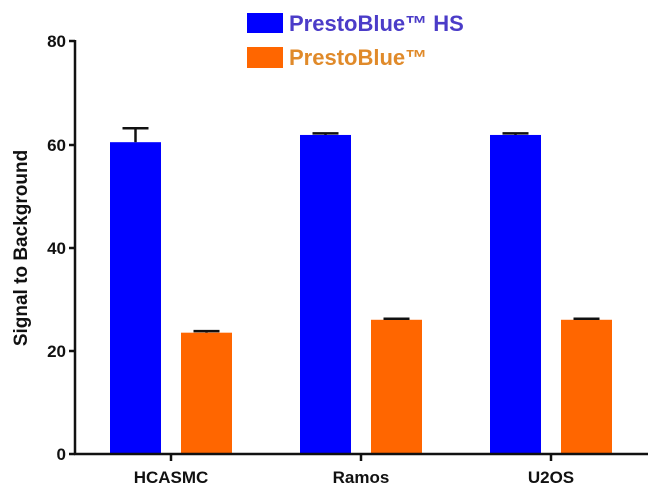  I want to click on error-bar-hcasmc-prestoblue, so click(206, 331).